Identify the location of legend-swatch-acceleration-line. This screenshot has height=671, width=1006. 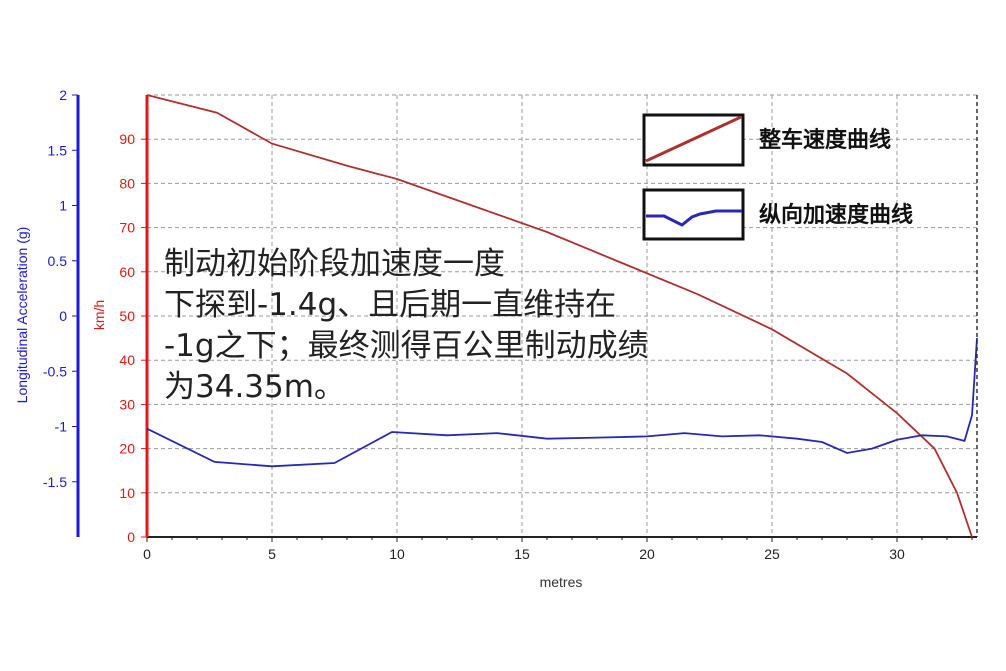
(694, 218).